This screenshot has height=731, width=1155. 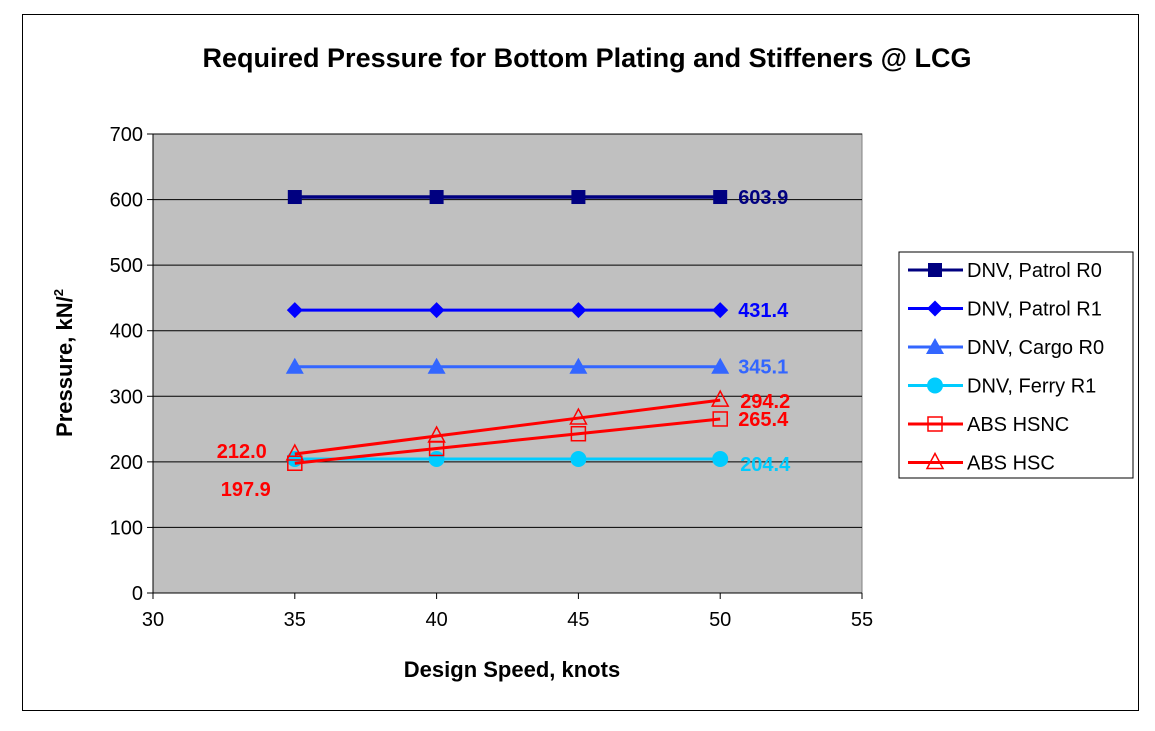 I want to click on series-dnv-patrol-r1, so click(x=507, y=310).